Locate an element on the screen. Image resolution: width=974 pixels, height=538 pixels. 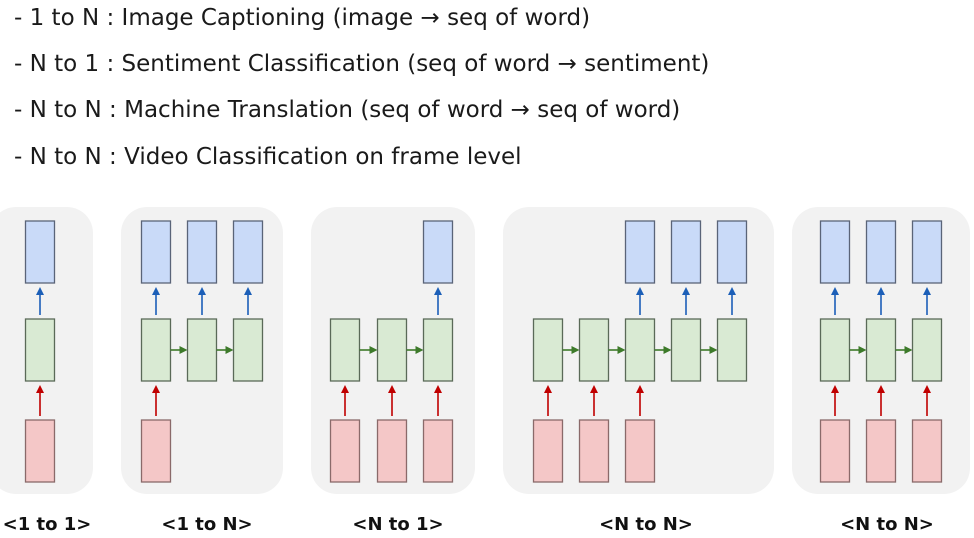
panel-2: <1 to N> is located at coordinates (202, 371).